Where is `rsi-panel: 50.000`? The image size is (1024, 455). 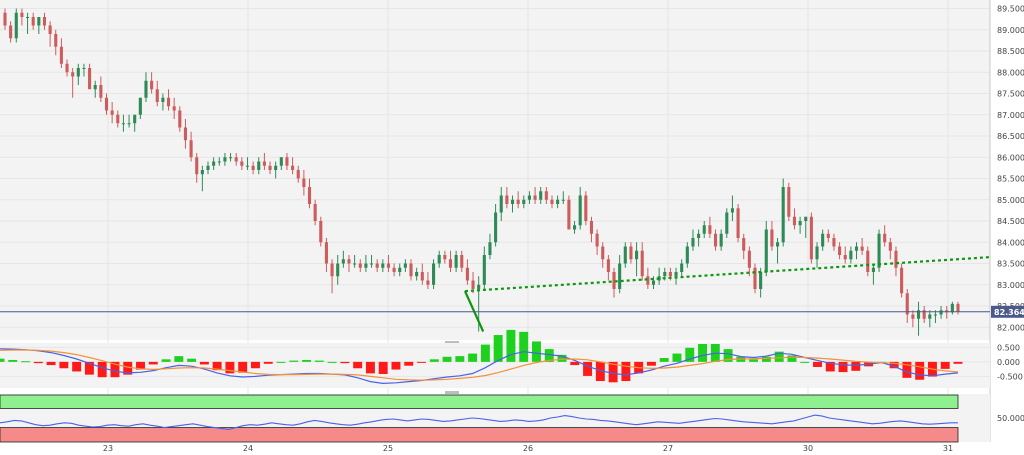
rsi-panel: 50.000 is located at coordinates (512, 418).